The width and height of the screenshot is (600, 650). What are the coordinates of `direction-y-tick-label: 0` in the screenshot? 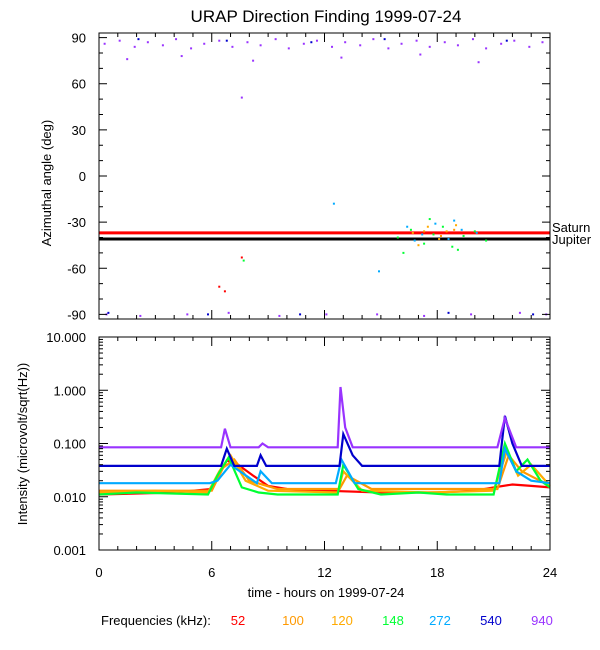 It's located at (82, 176).